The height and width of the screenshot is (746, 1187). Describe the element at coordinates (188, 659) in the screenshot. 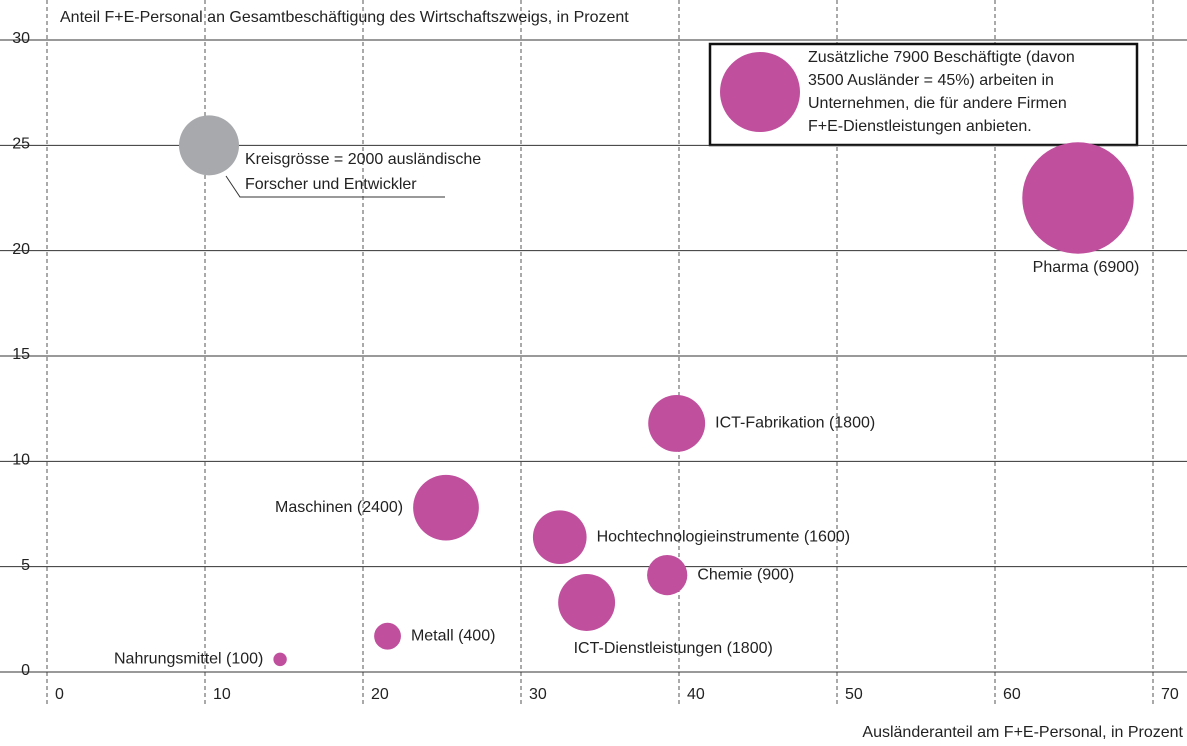

I see `bubble-label: Nahrungsmittel (100)` at that location.